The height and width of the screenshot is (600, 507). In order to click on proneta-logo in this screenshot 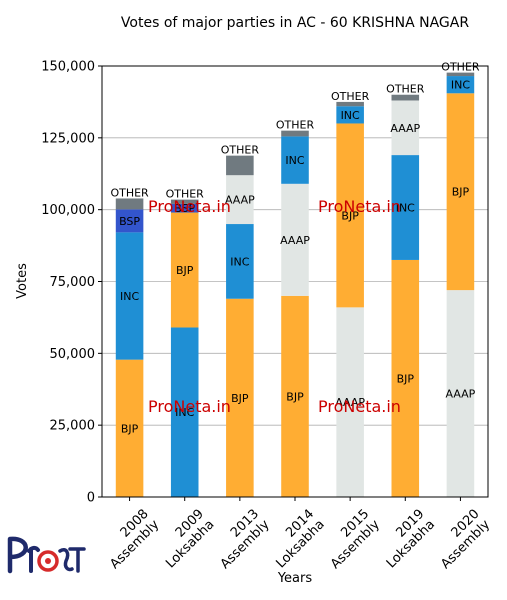, I will do `click(46, 555)`.